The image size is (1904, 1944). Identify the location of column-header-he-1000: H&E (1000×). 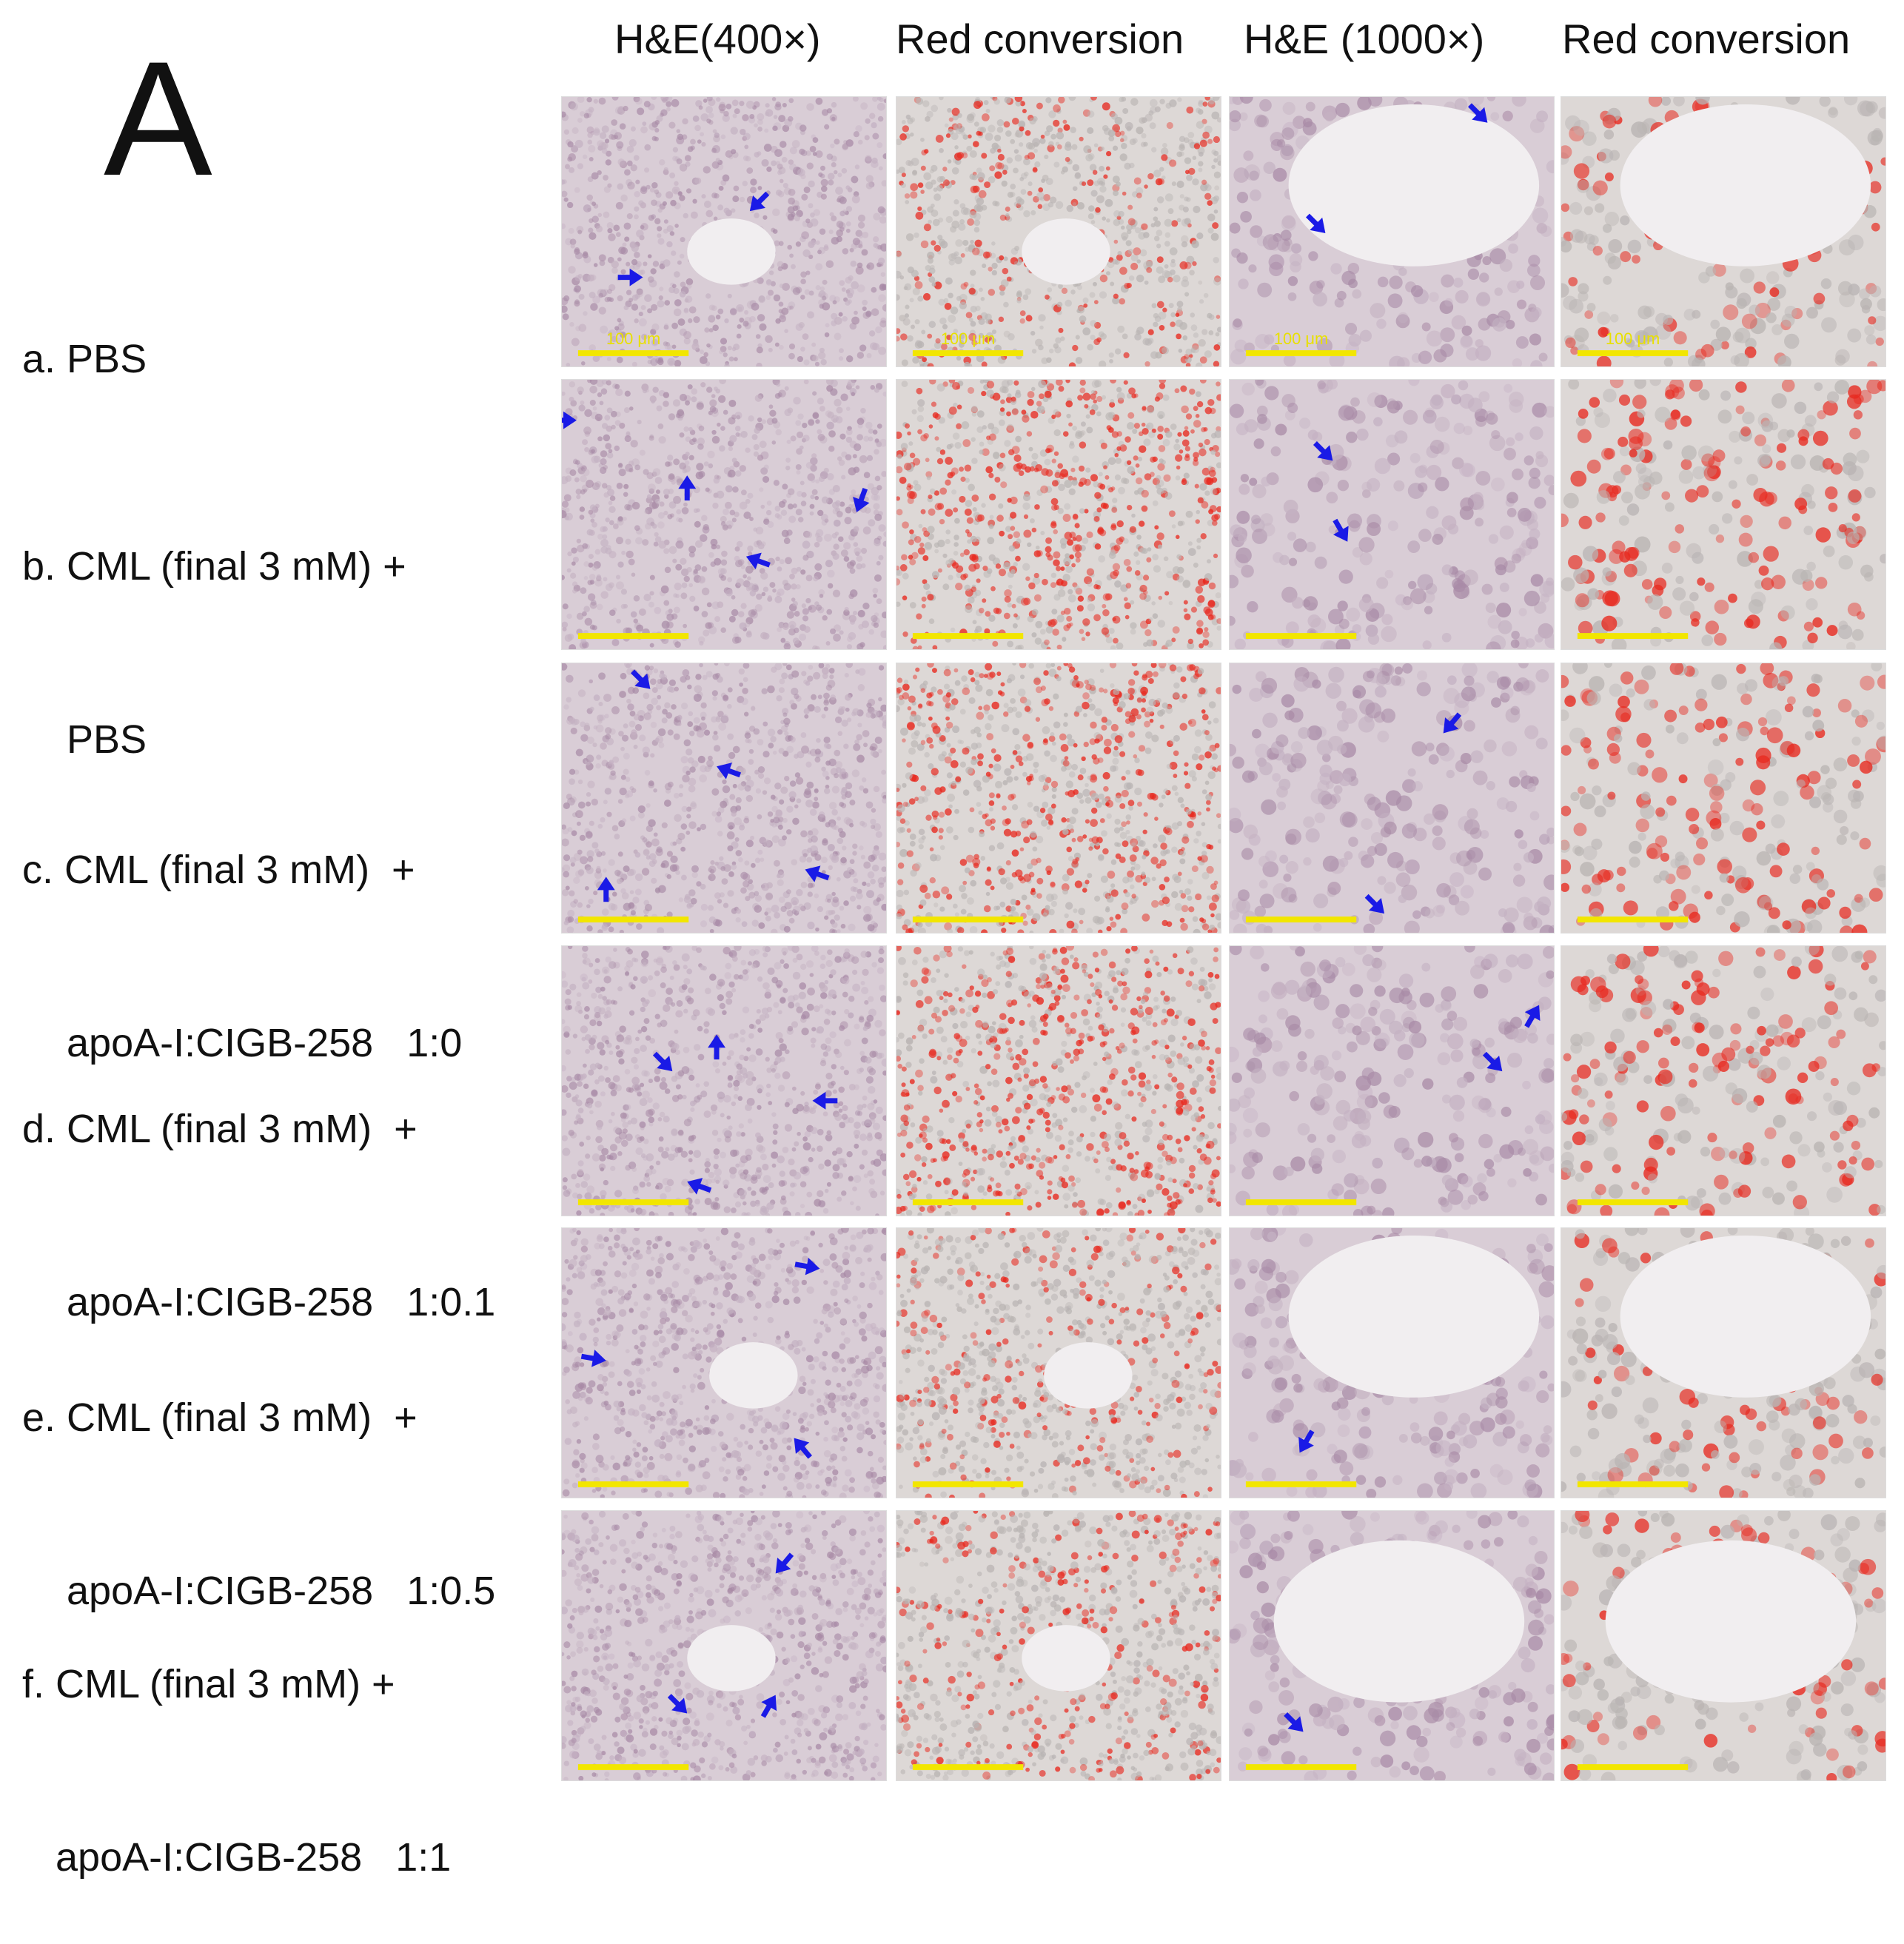
(1364, 39).